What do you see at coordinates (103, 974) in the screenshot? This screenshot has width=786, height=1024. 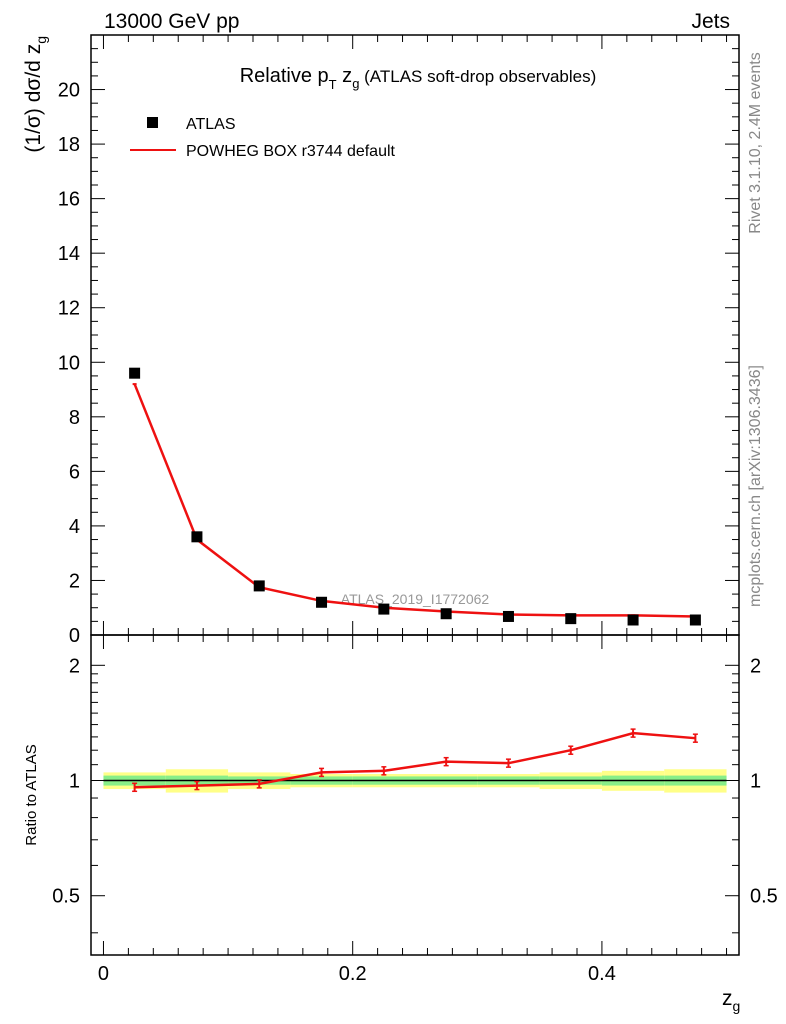 I see `x-tick-label: 0` at bounding box center [103, 974].